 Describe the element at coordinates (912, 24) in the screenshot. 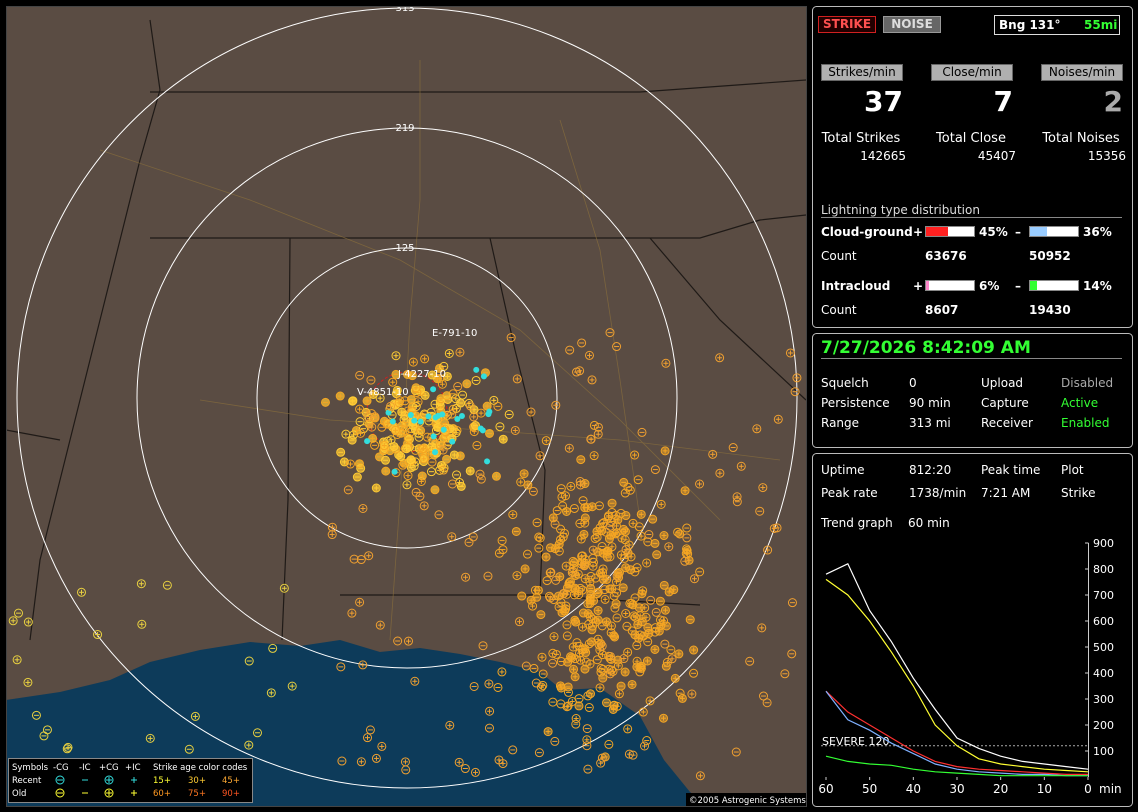

I see `noise-button: NOISE` at that location.